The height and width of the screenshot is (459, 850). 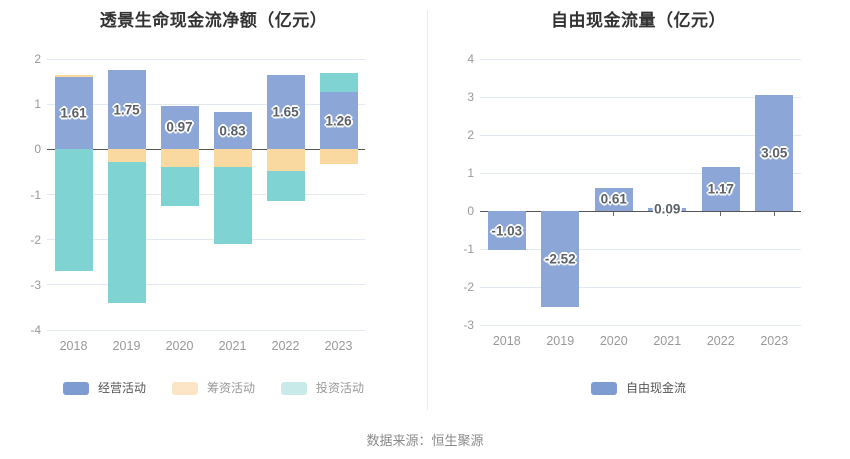 I want to click on bar-value-label: 1.65, so click(x=285, y=112).